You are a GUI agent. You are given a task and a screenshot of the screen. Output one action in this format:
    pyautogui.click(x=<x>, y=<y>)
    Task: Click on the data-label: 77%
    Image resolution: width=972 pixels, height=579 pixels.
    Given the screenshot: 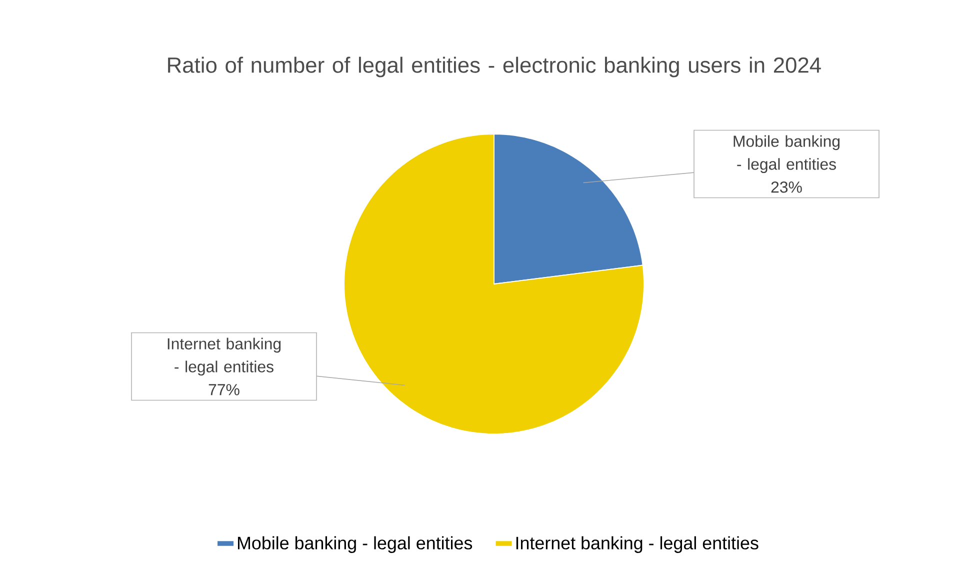 What is the action you would take?
    pyautogui.click(x=224, y=390)
    